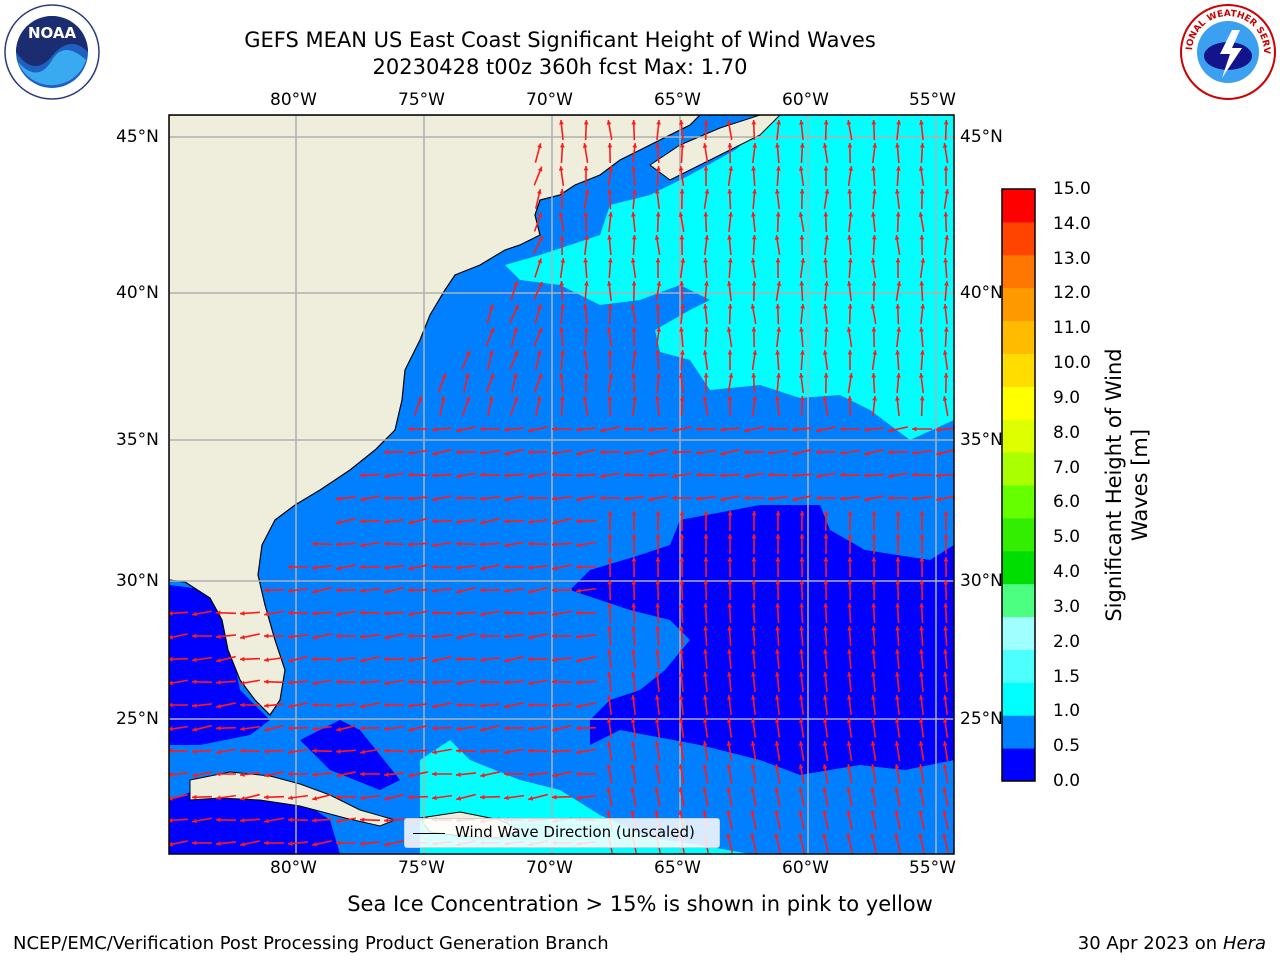  I want to click on colorbar-tick-label: 2.0, so click(1067, 641).